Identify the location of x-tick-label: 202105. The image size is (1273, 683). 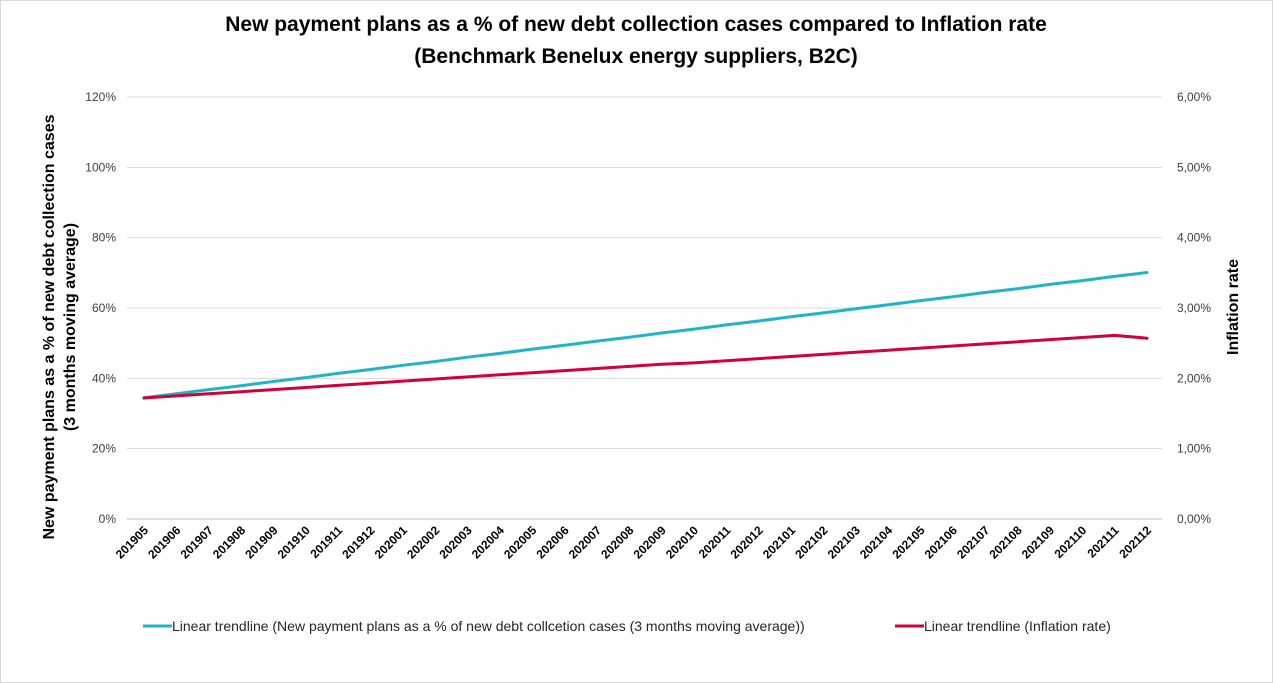
(908, 542).